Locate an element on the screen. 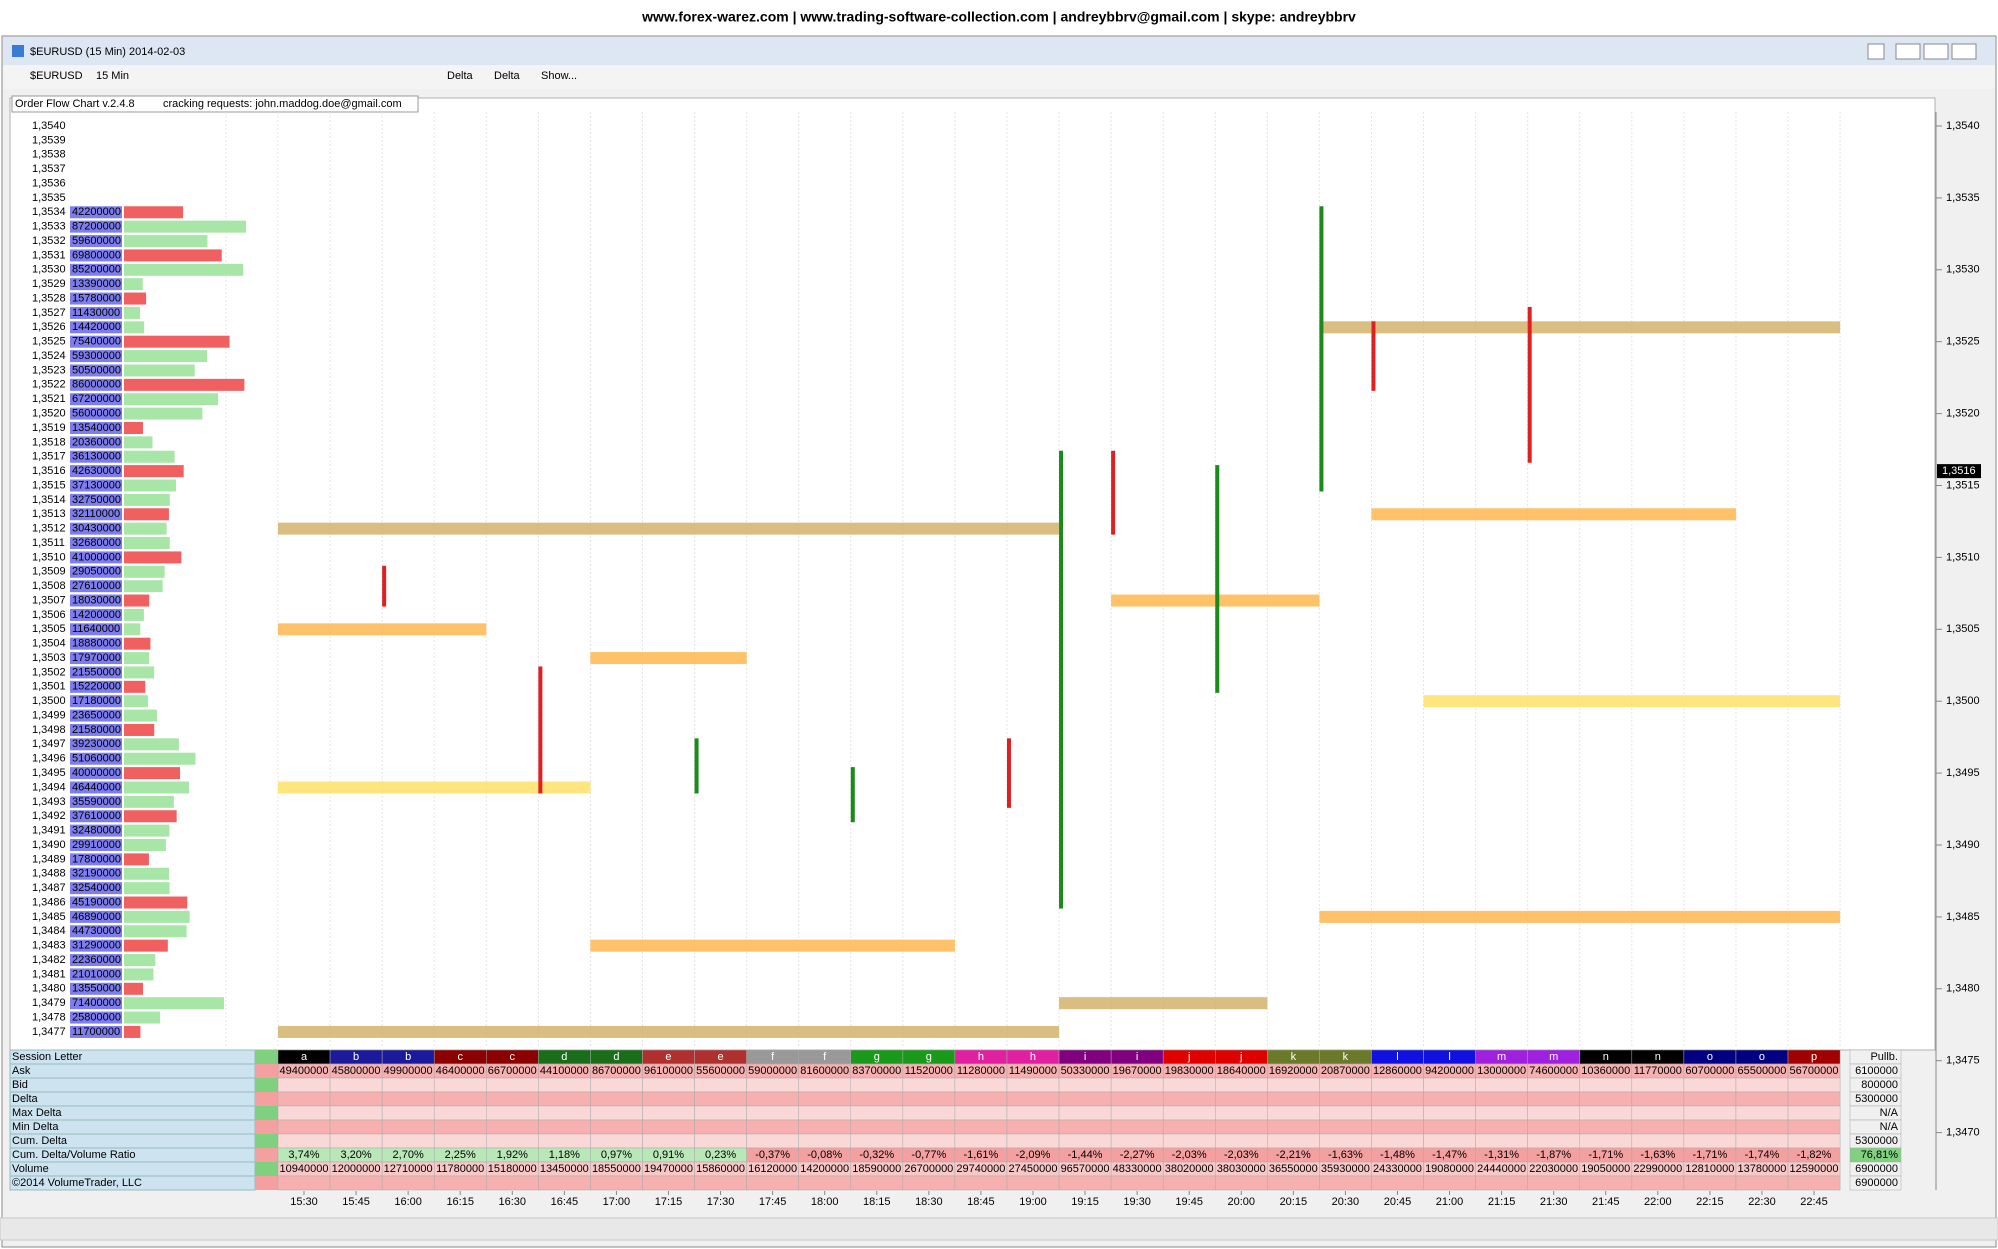  ladder-volume-label: 44730000 is located at coordinates (96, 931).